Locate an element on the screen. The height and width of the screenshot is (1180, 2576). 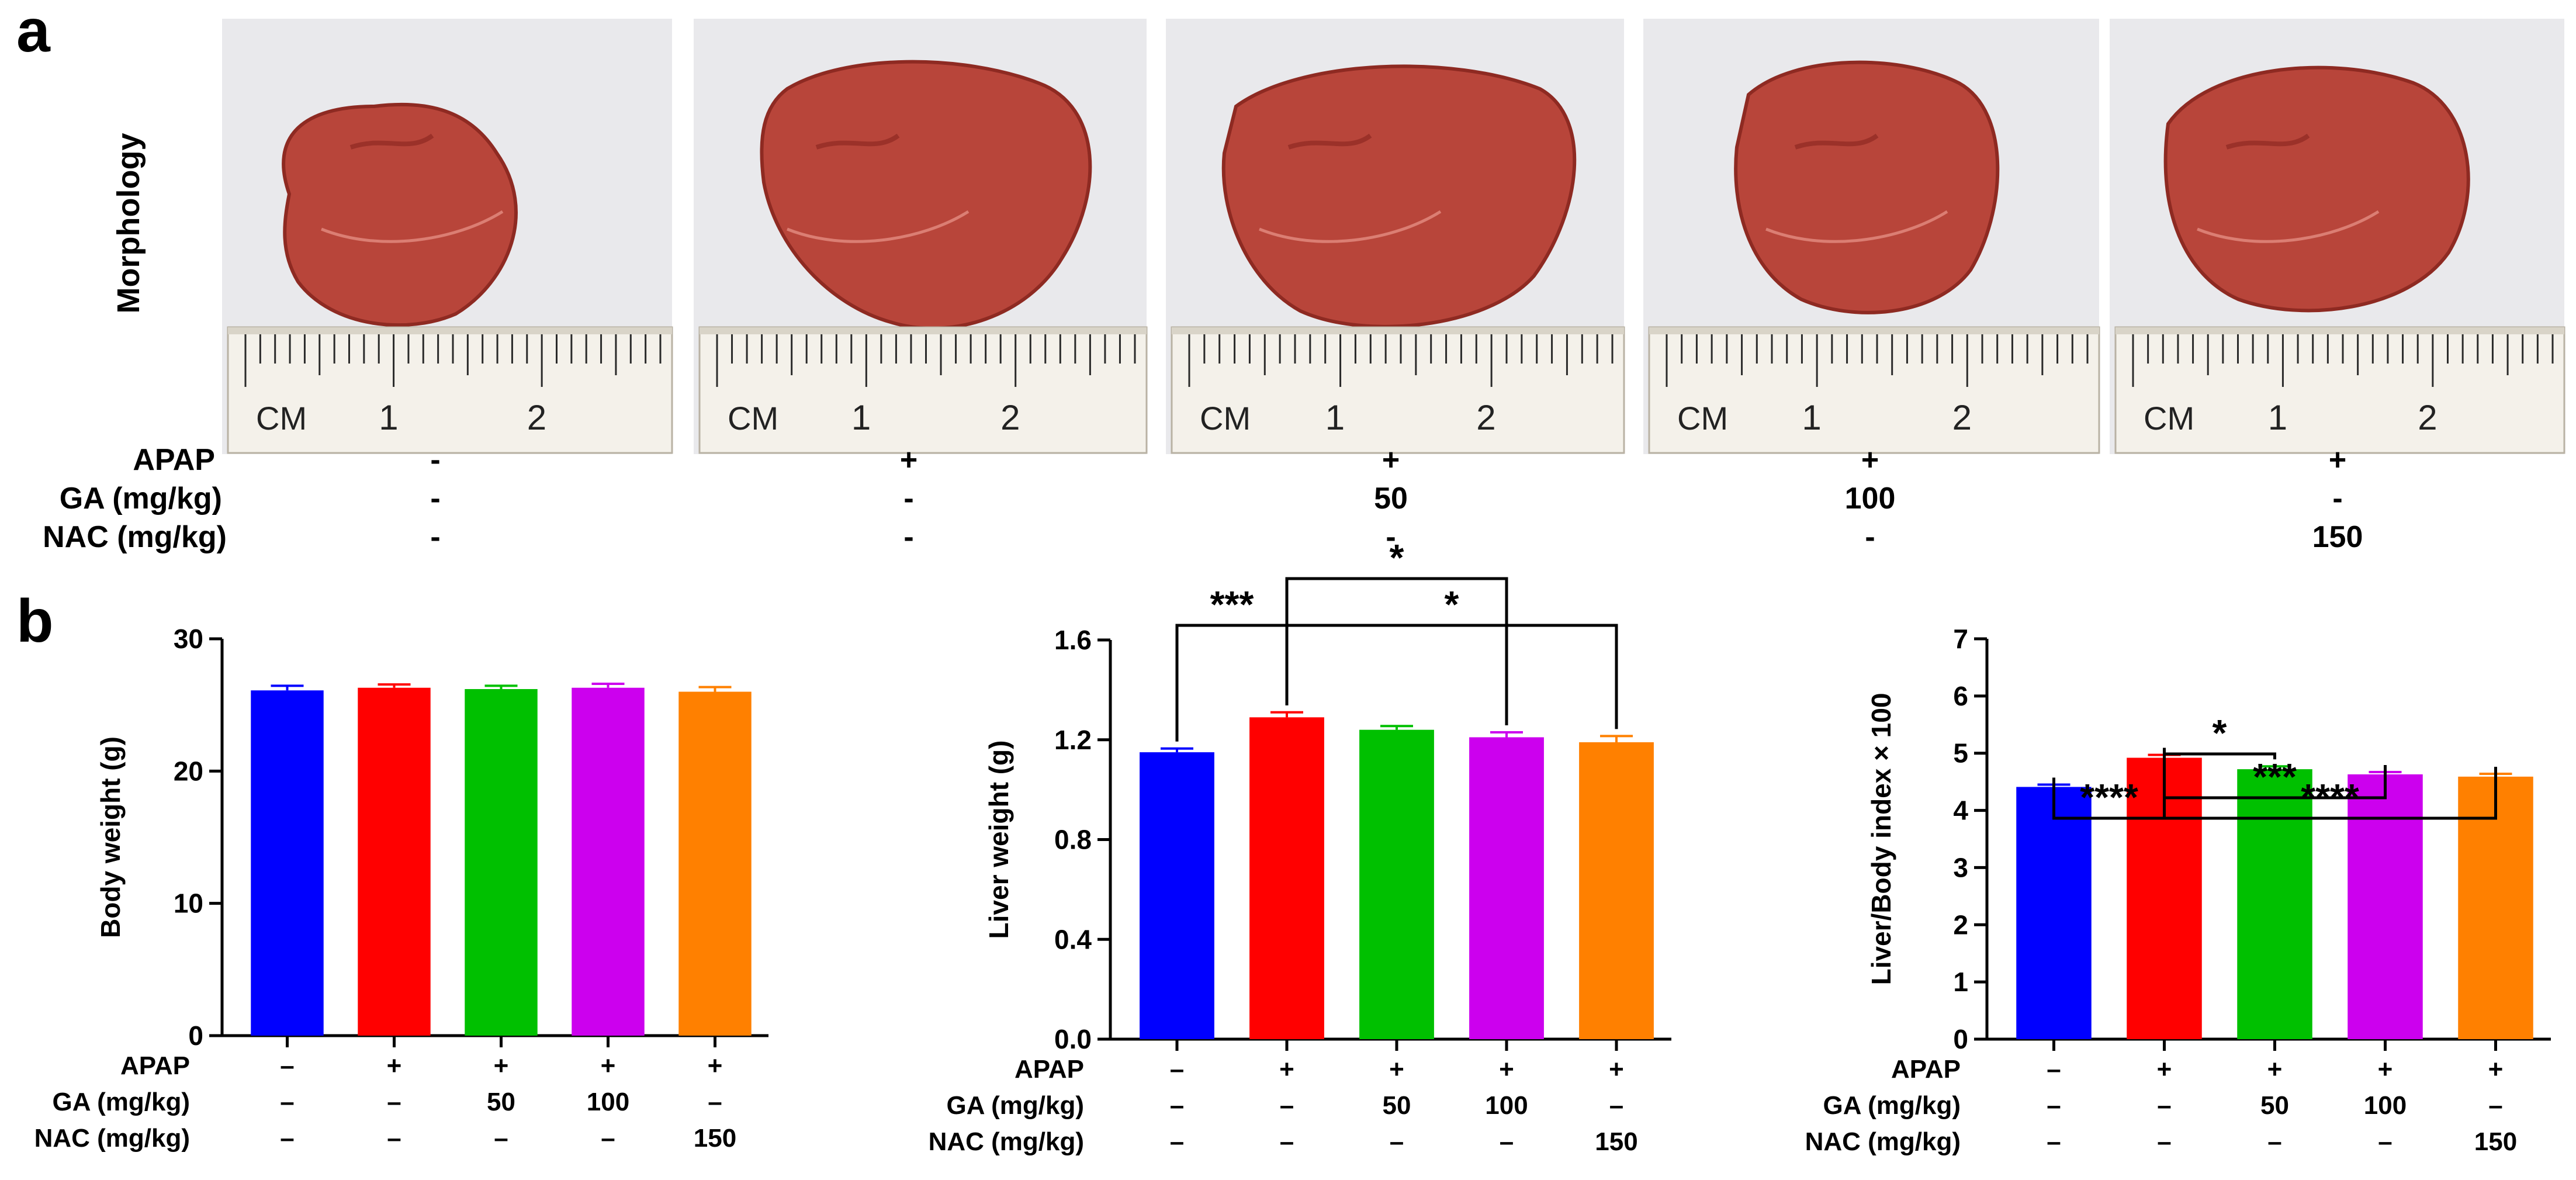
panel-a-label: a is located at coordinates (33, 32).